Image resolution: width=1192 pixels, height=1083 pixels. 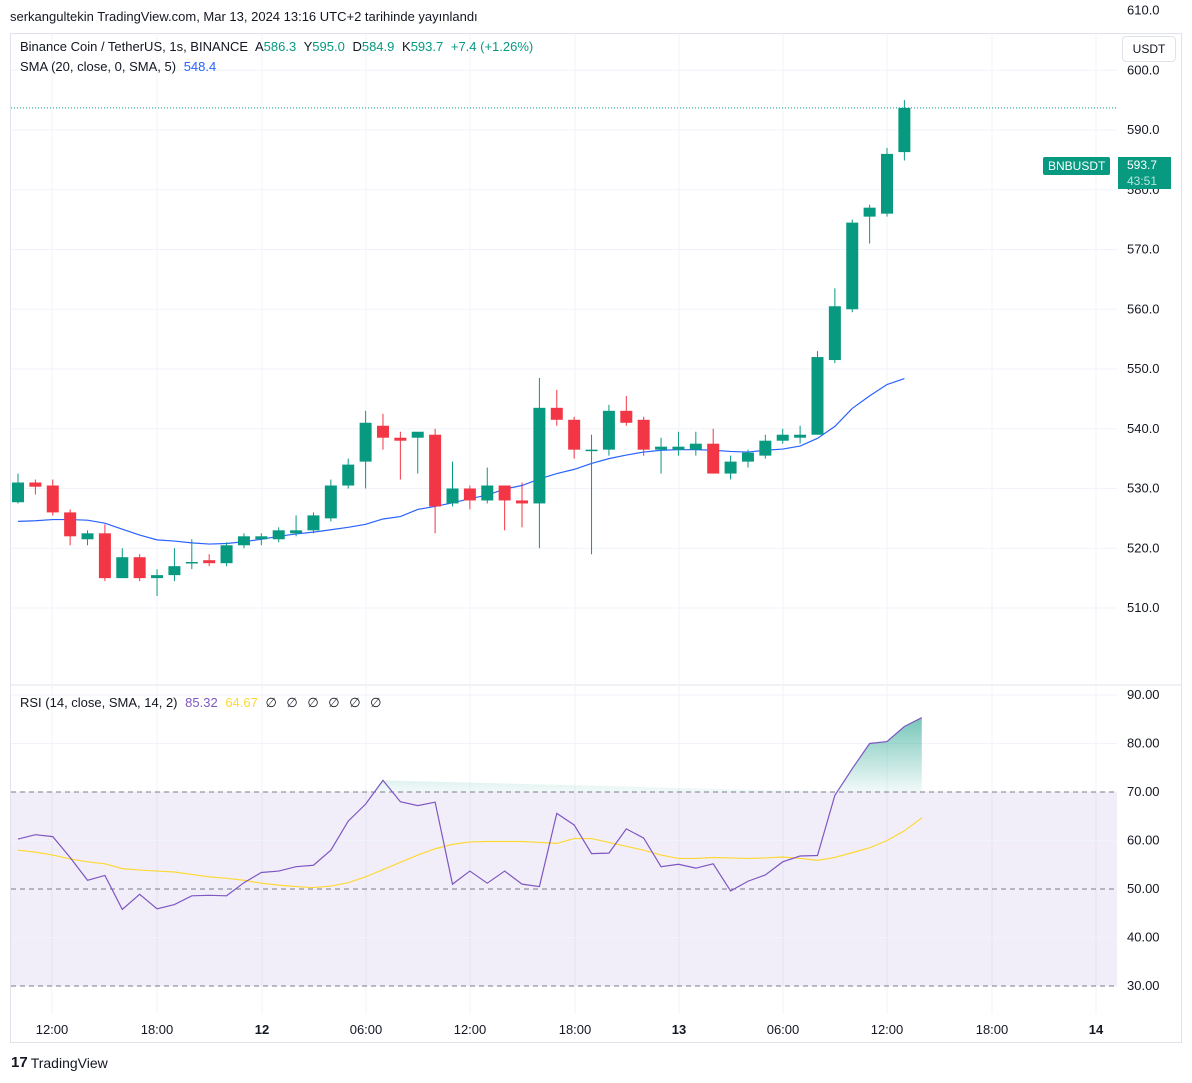 I want to click on price-tick-label: 600.0, so click(x=1143, y=69).